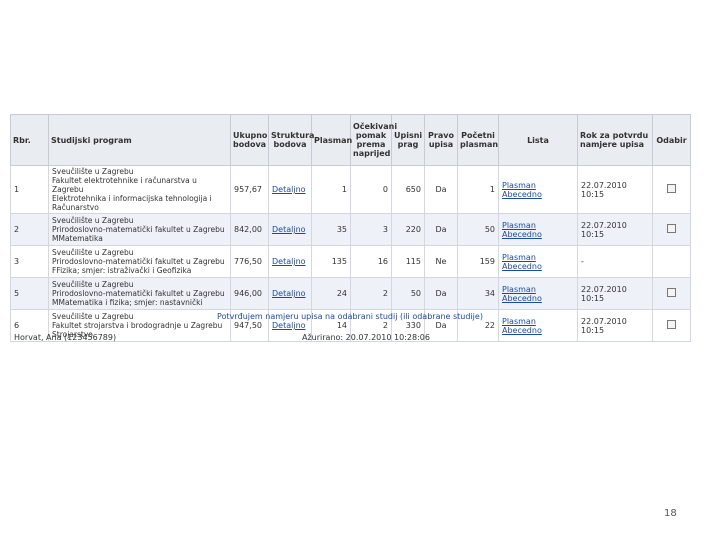 The height and width of the screenshot is (540, 720). Describe the element at coordinates (29, 229) in the screenshot. I see `cell-rbr: 2` at that location.